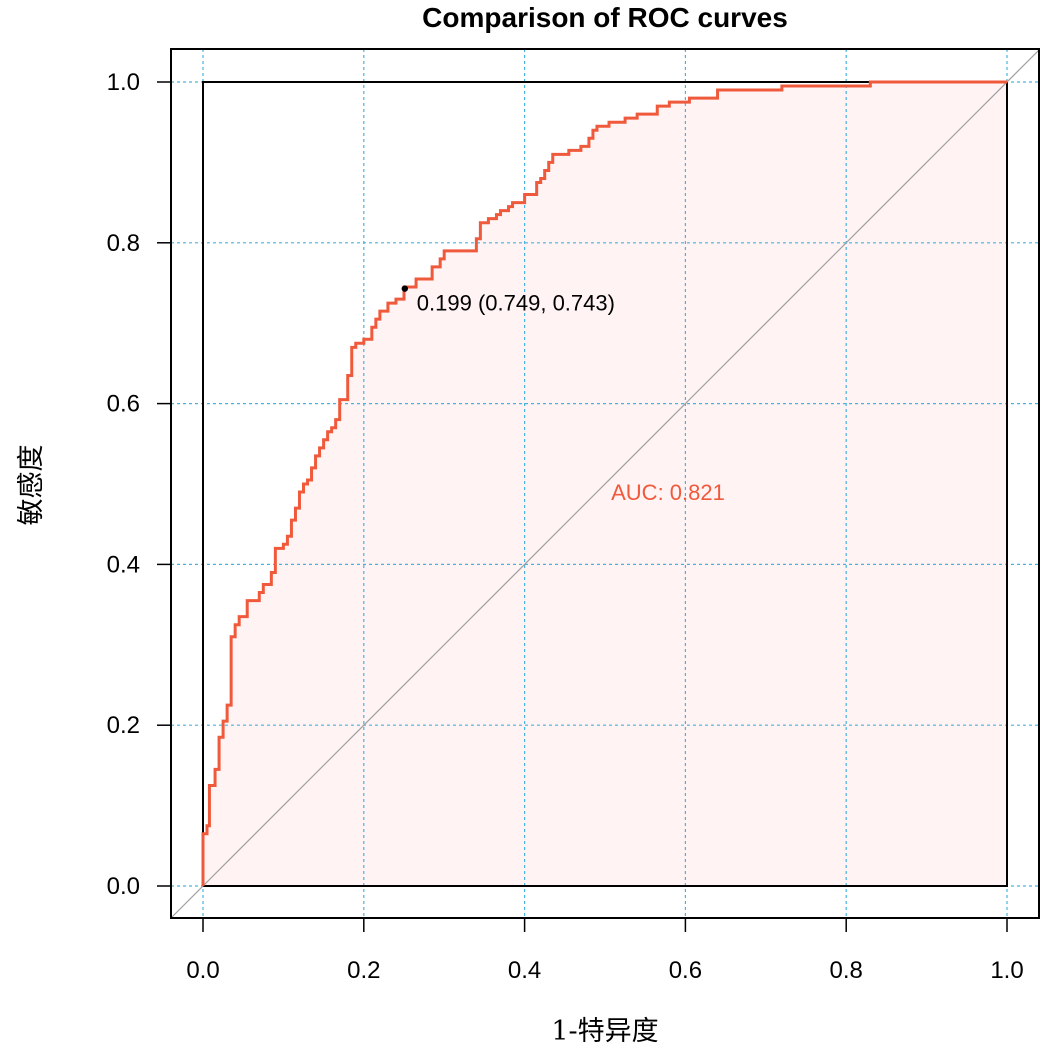 The width and height of the screenshot is (1063, 1054). What do you see at coordinates (123, 82) in the screenshot?
I see `y-tick-label: 1.0` at bounding box center [123, 82].